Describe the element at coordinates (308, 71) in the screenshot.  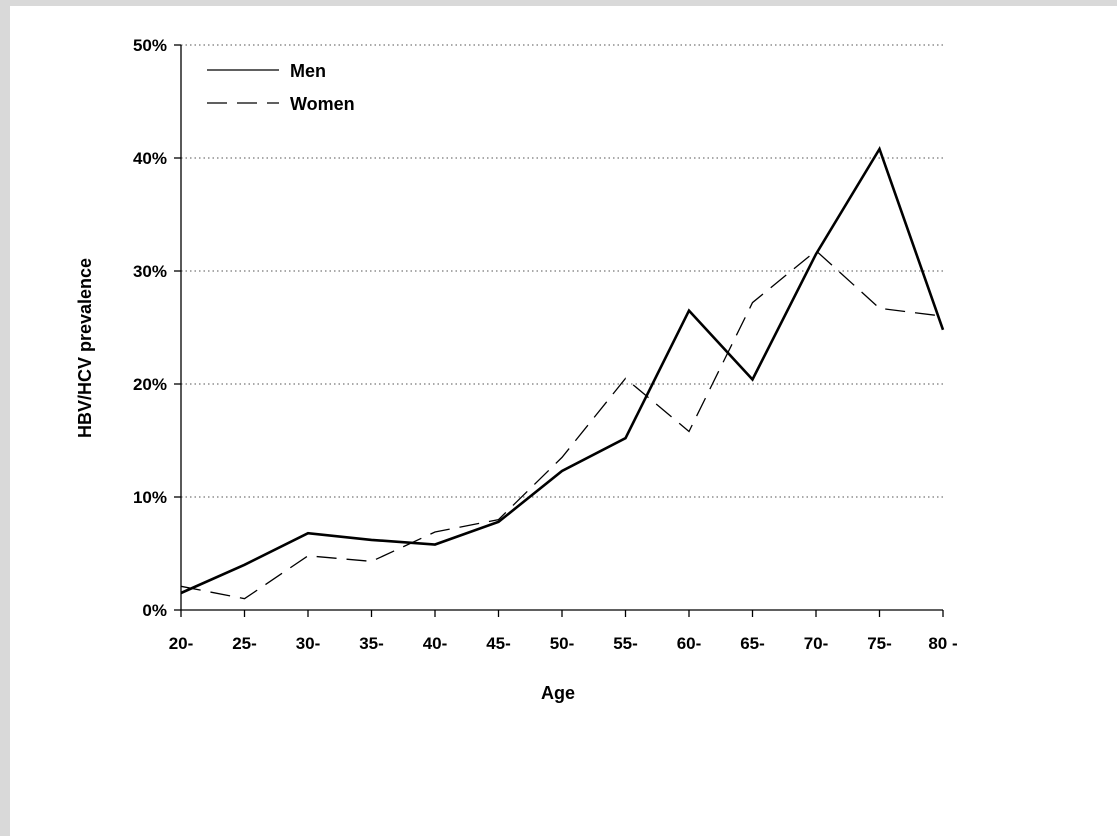
I see `legend-label-men: Men` at that location.